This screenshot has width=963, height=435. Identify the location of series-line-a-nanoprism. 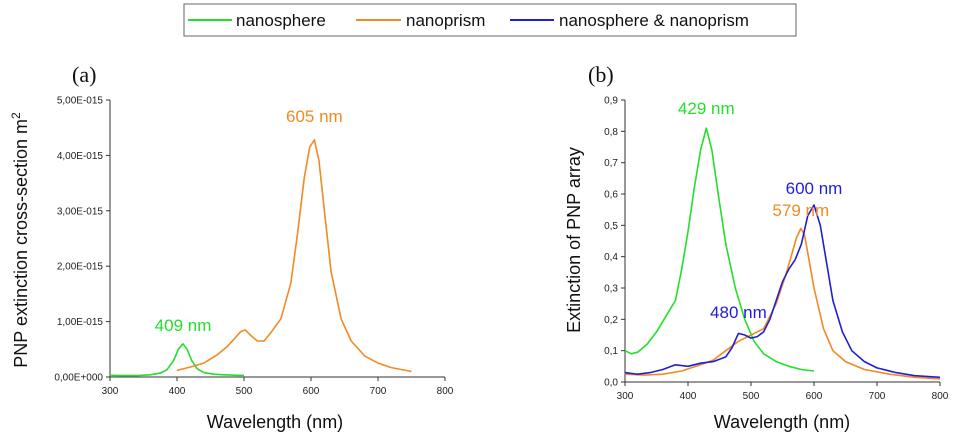
(294, 256).